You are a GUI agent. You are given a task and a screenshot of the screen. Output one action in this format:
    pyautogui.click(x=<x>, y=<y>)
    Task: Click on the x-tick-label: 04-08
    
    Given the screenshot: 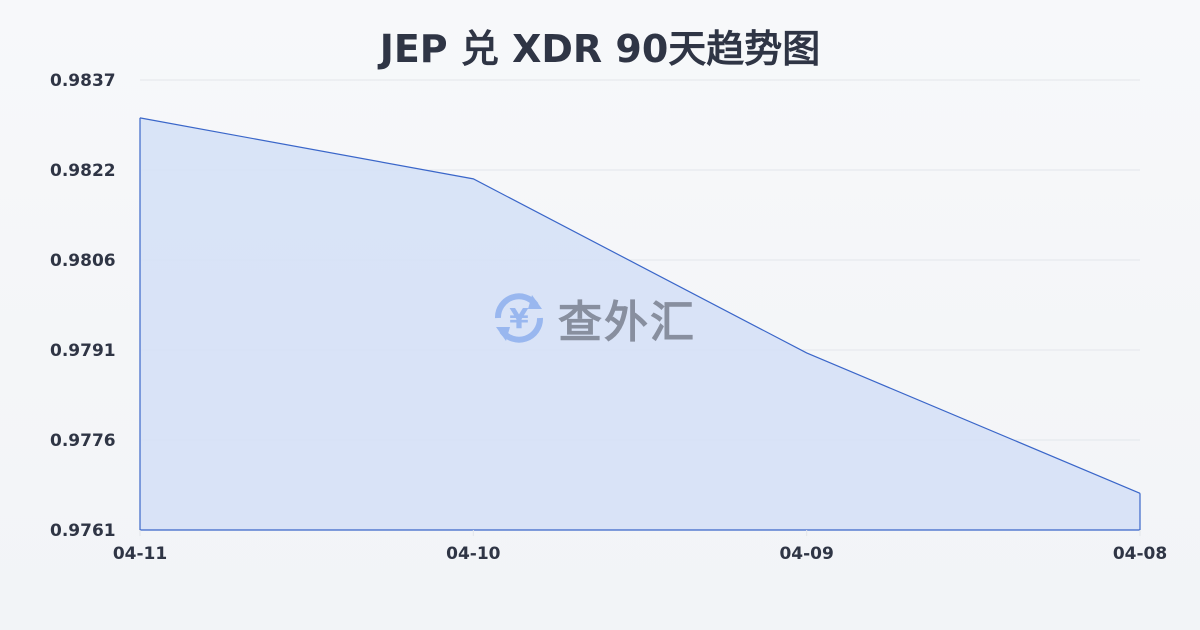 What is the action you would take?
    pyautogui.click(x=1140, y=554)
    